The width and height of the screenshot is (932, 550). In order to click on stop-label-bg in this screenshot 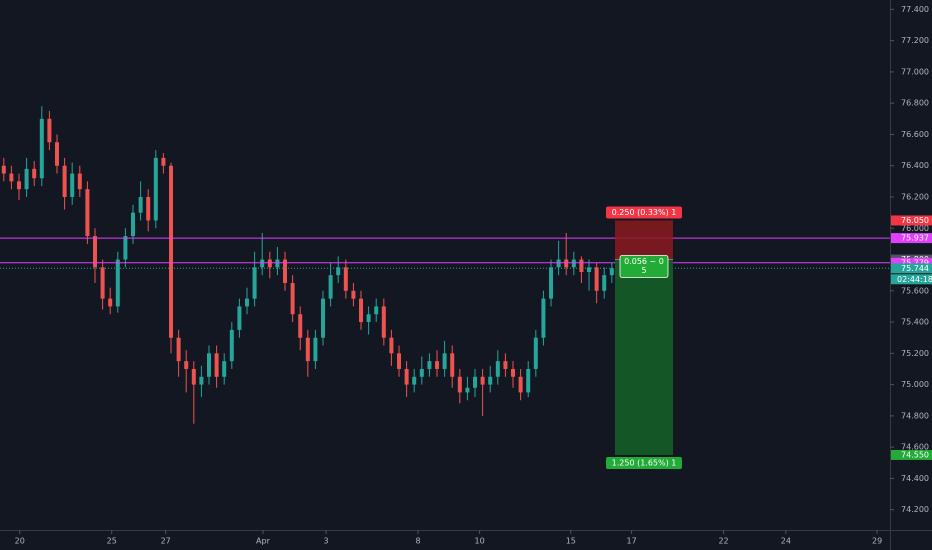, I will do `click(644, 212)`.